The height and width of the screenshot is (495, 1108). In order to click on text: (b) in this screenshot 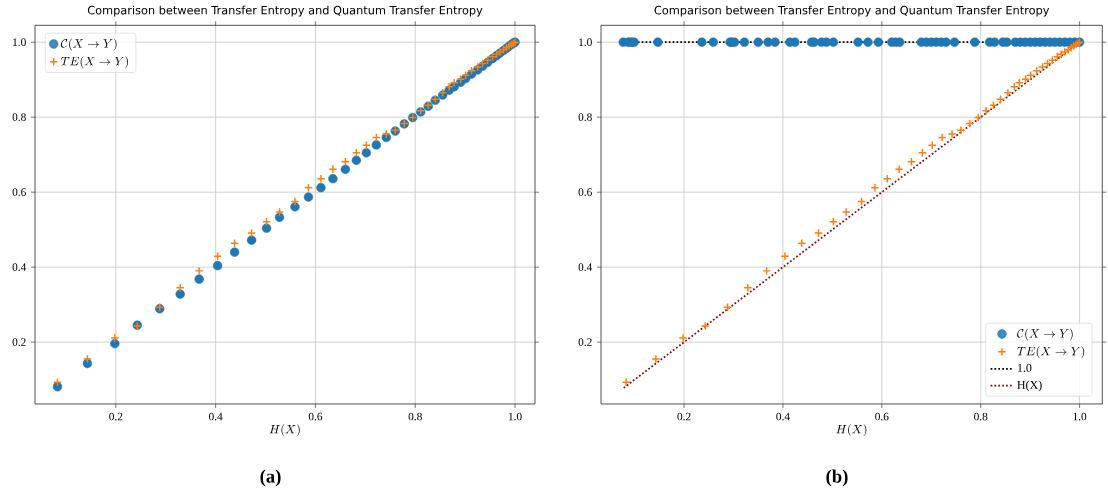, I will do `click(837, 478)`.